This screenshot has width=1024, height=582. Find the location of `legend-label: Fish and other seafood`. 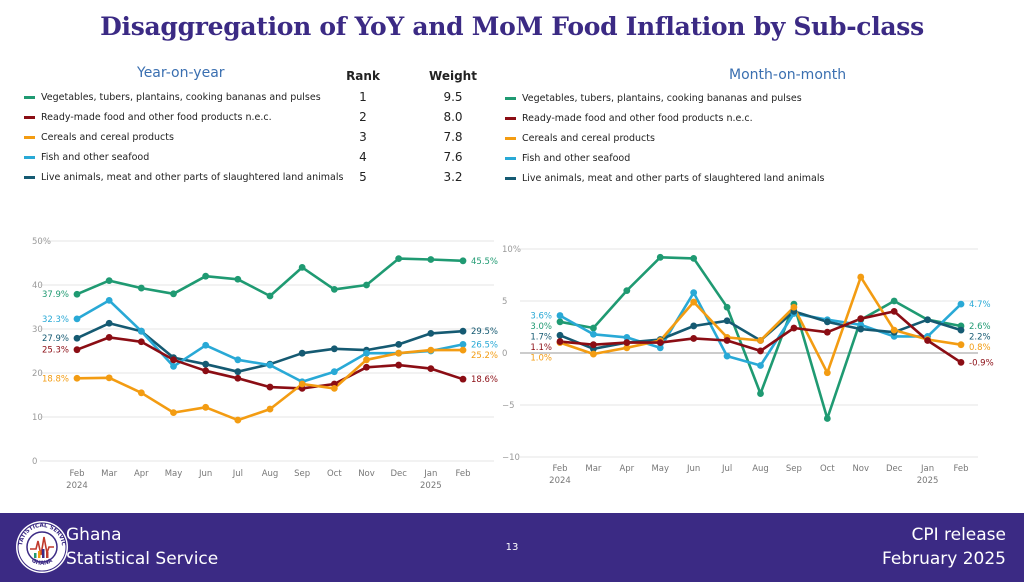

legend-label: Fish and other seafood is located at coordinates (576, 158).